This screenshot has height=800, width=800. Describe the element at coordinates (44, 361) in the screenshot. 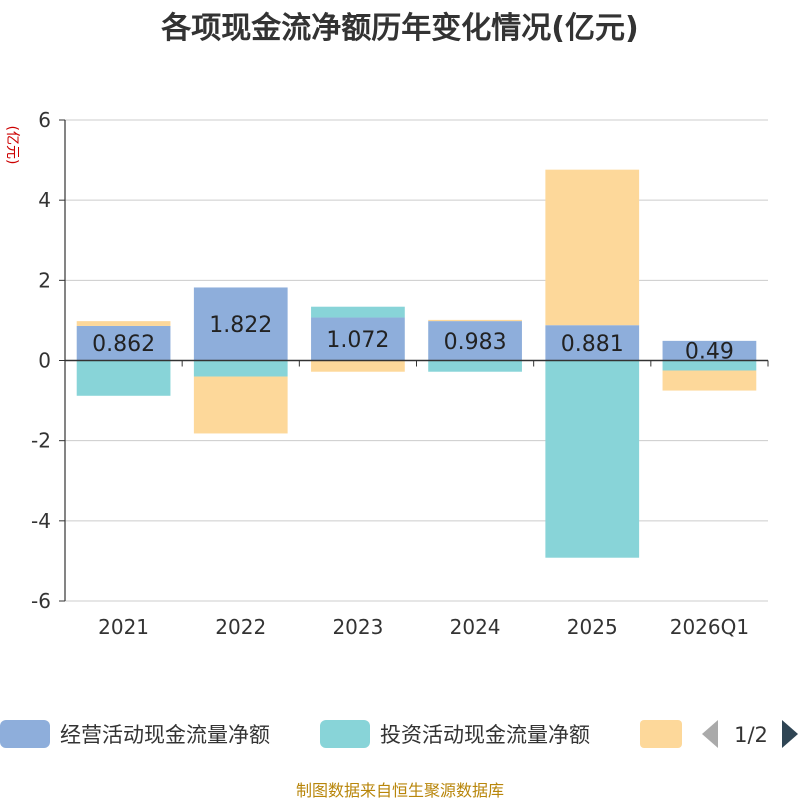

I see `y-tick-label: 0` at that location.